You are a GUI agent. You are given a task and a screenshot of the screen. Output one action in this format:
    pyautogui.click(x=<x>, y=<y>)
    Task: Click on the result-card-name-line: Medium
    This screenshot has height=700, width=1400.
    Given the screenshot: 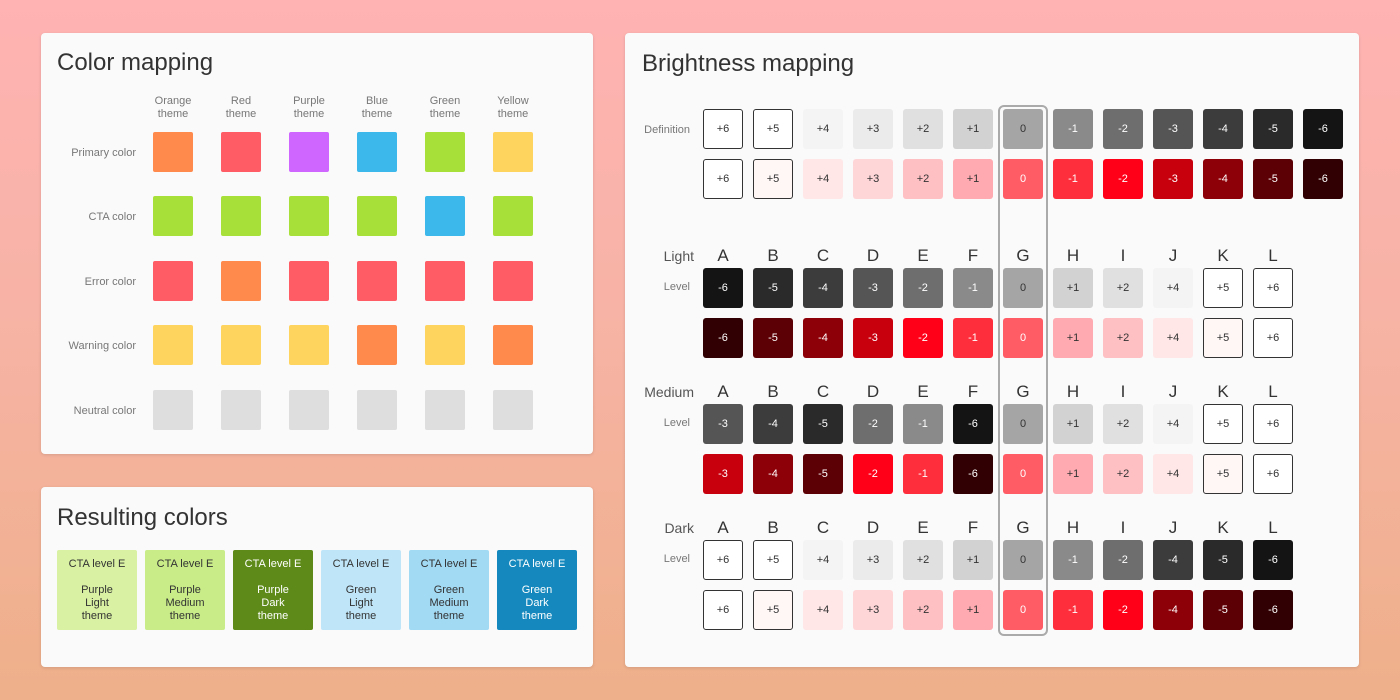 What is the action you would take?
    pyautogui.click(x=449, y=603)
    